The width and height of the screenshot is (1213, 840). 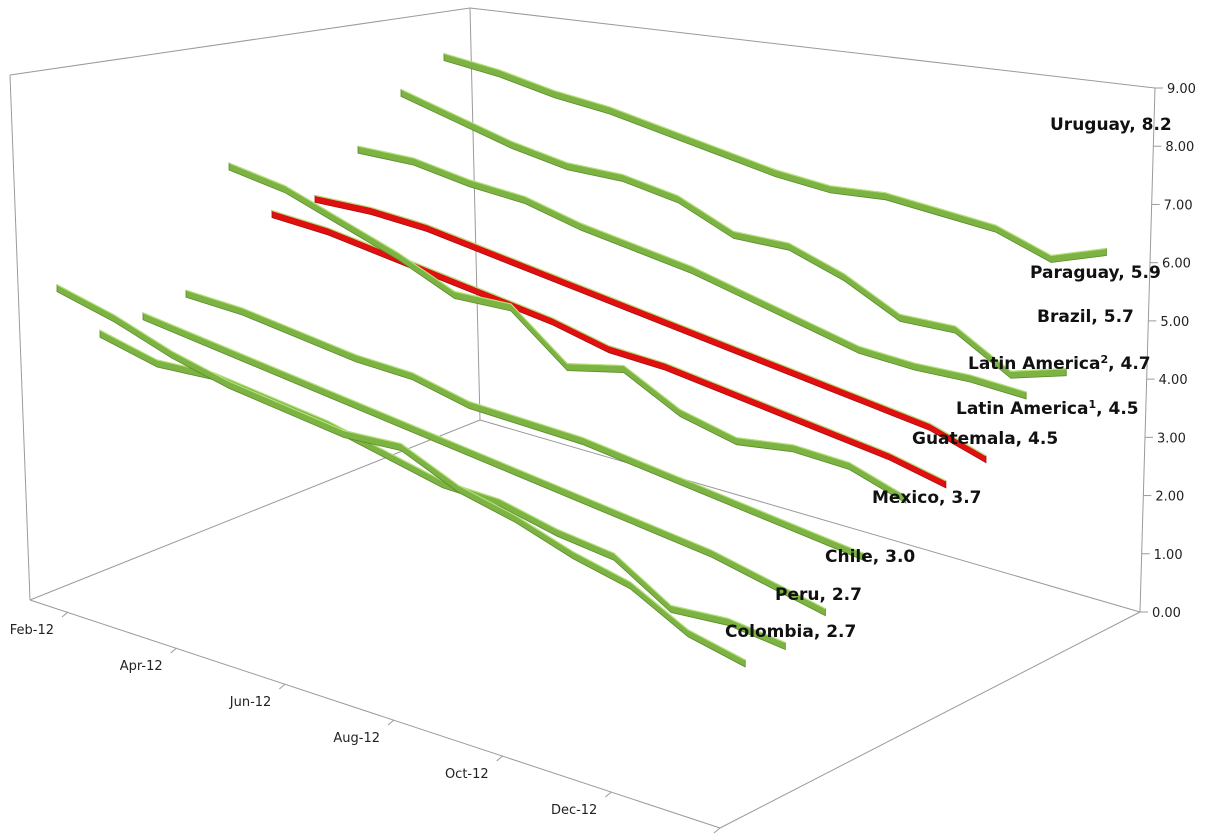 I want to click on y-tick-label: 4.00, so click(x=1173, y=380).